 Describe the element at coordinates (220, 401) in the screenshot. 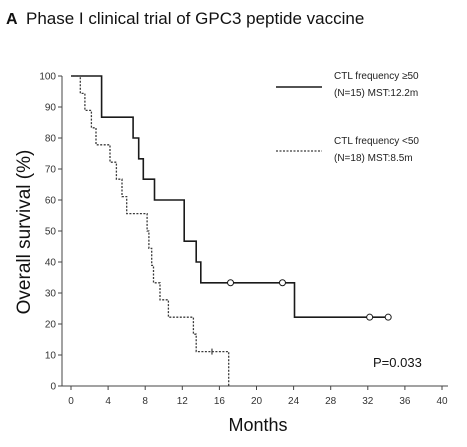

I see `x-tick-label: 16` at that location.